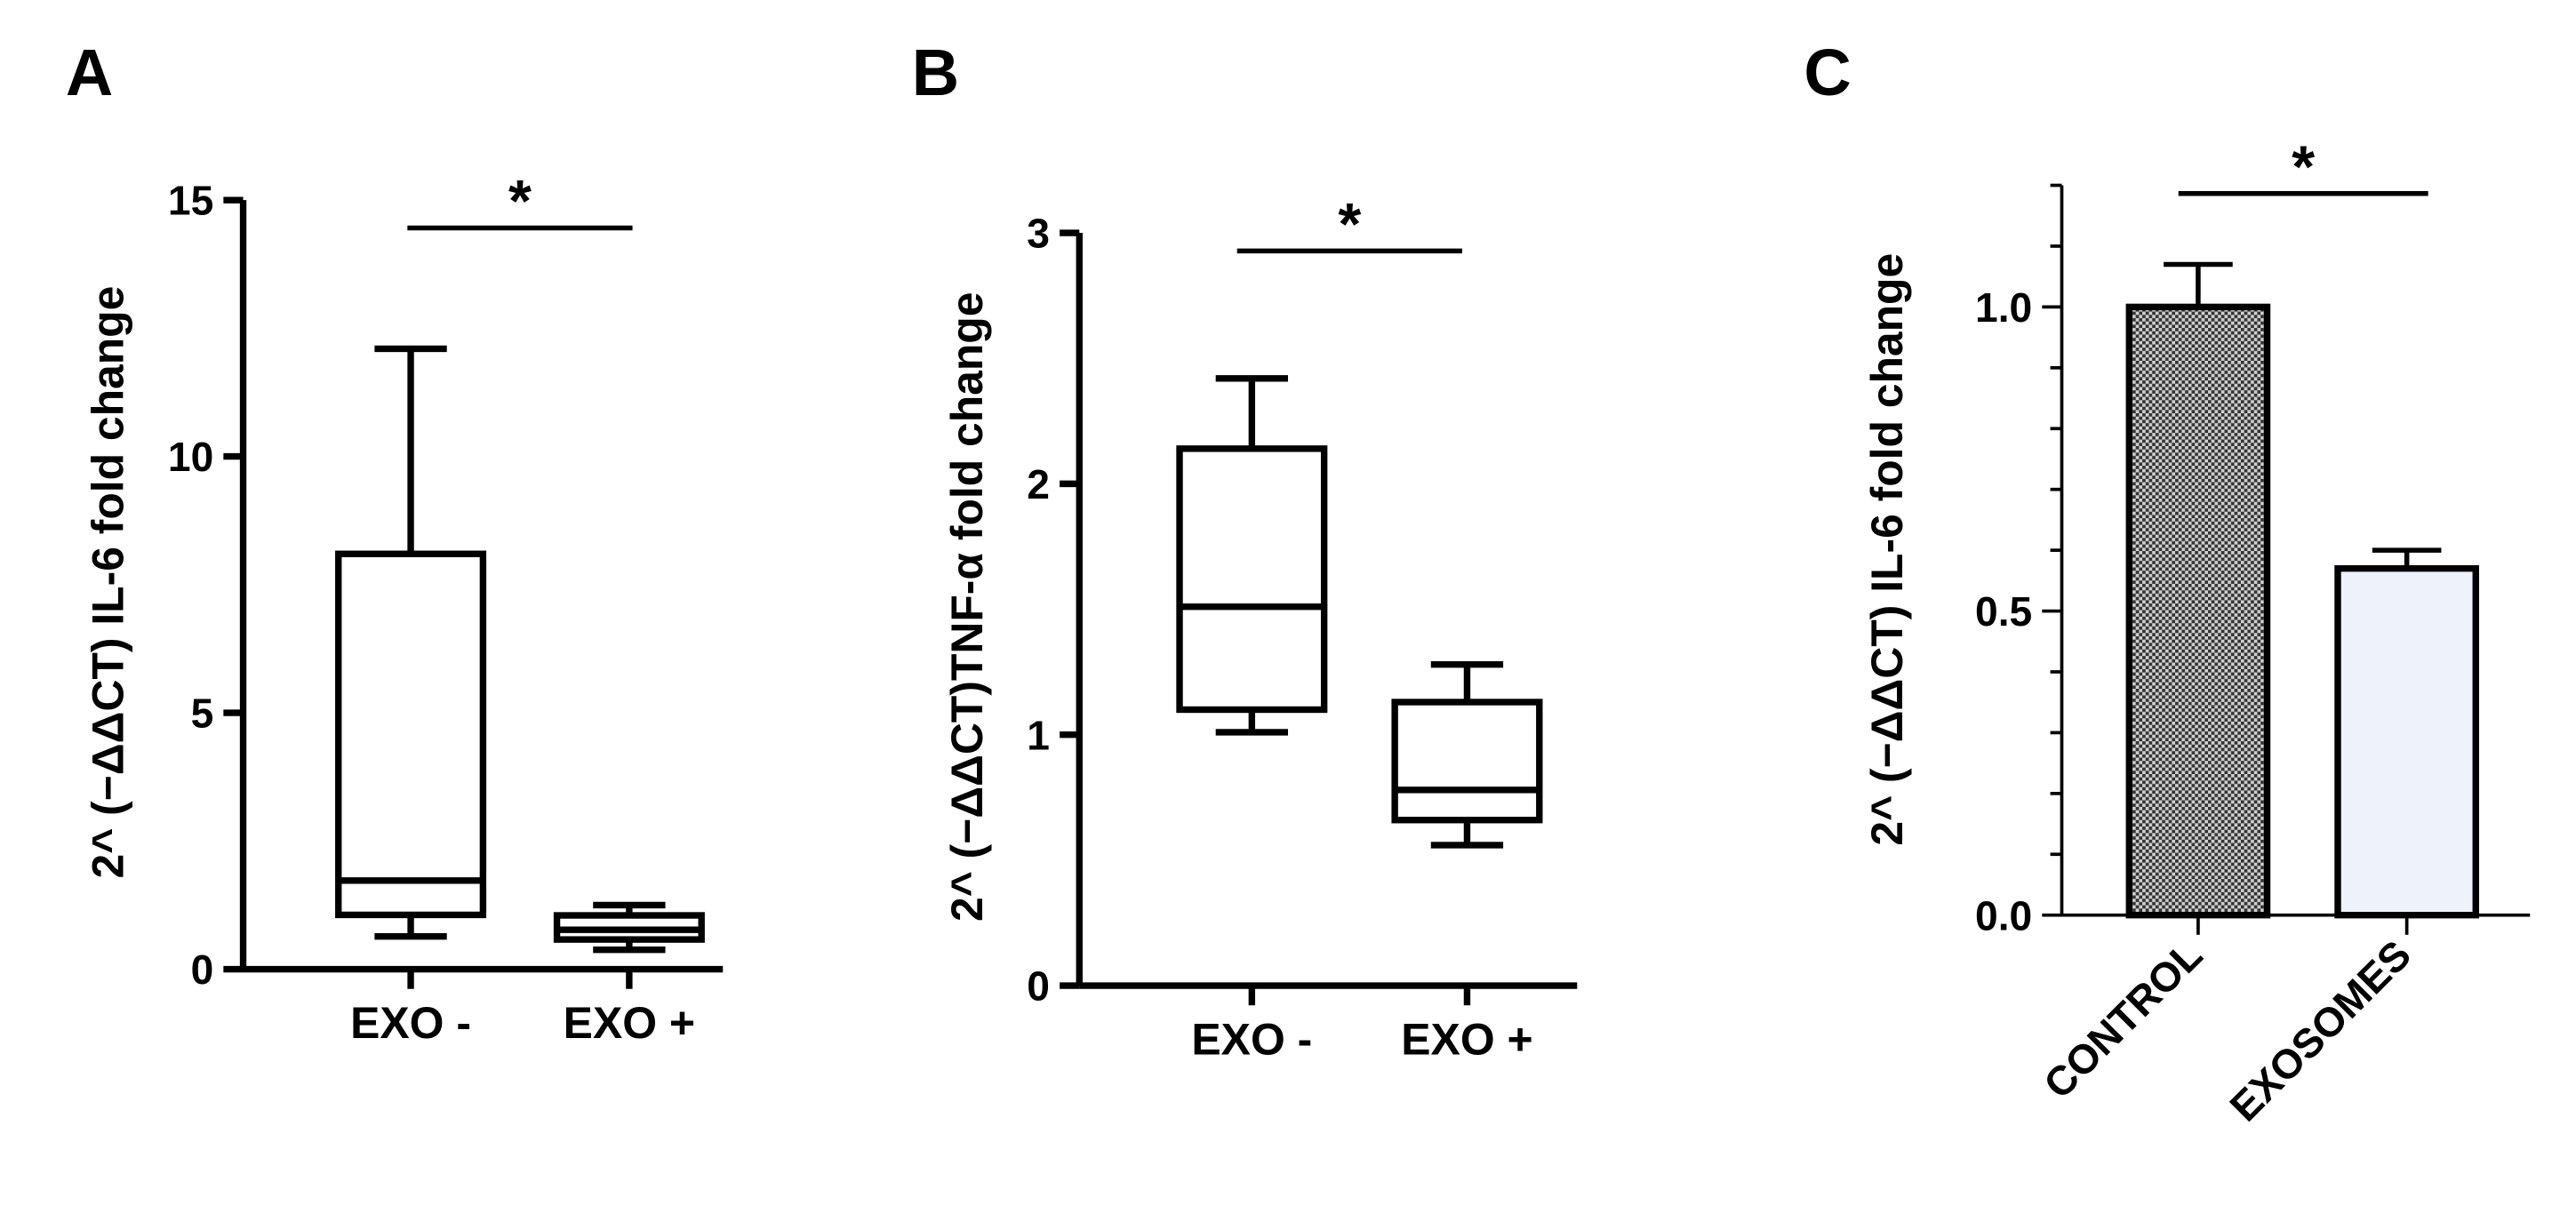 The width and height of the screenshot is (2576, 1230). I want to click on x-tick-label: EXOSOMES, so click(2320, 1030).